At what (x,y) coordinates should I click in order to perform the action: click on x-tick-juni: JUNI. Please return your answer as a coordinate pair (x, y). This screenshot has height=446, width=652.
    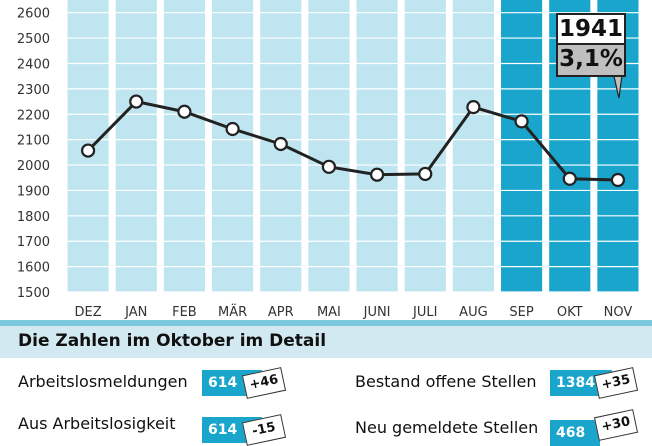
    Looking at the image, I should click on (377, 312).